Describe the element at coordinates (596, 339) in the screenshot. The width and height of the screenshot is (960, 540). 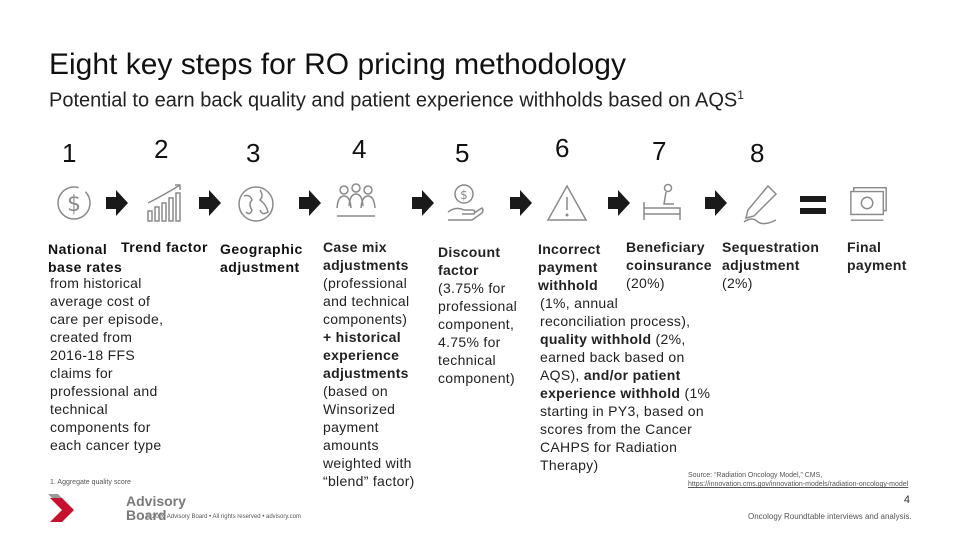
I see `quality-withhold-bold: quality withhold` at that location.